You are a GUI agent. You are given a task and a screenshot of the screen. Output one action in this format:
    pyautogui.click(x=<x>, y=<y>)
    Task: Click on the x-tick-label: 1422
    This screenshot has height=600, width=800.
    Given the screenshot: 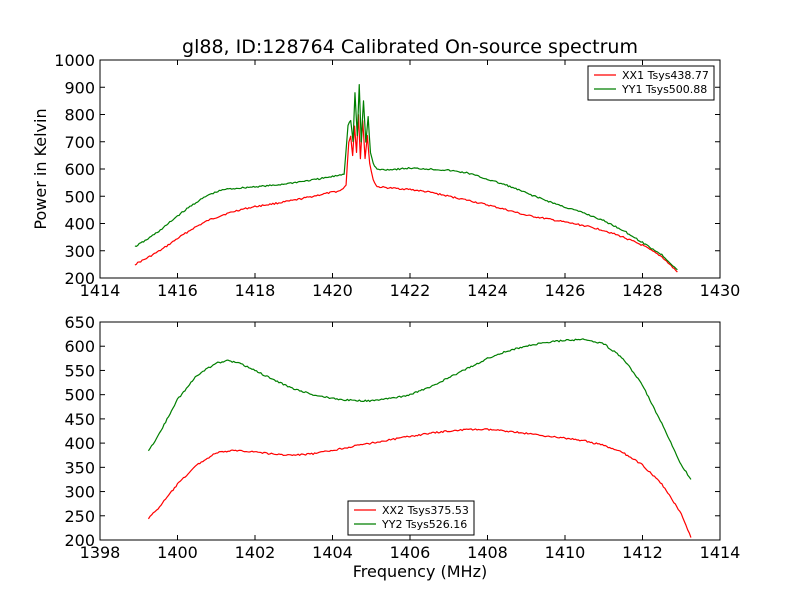 What is the action you would take?
    pyautogui.click(x=410, y=290)
    